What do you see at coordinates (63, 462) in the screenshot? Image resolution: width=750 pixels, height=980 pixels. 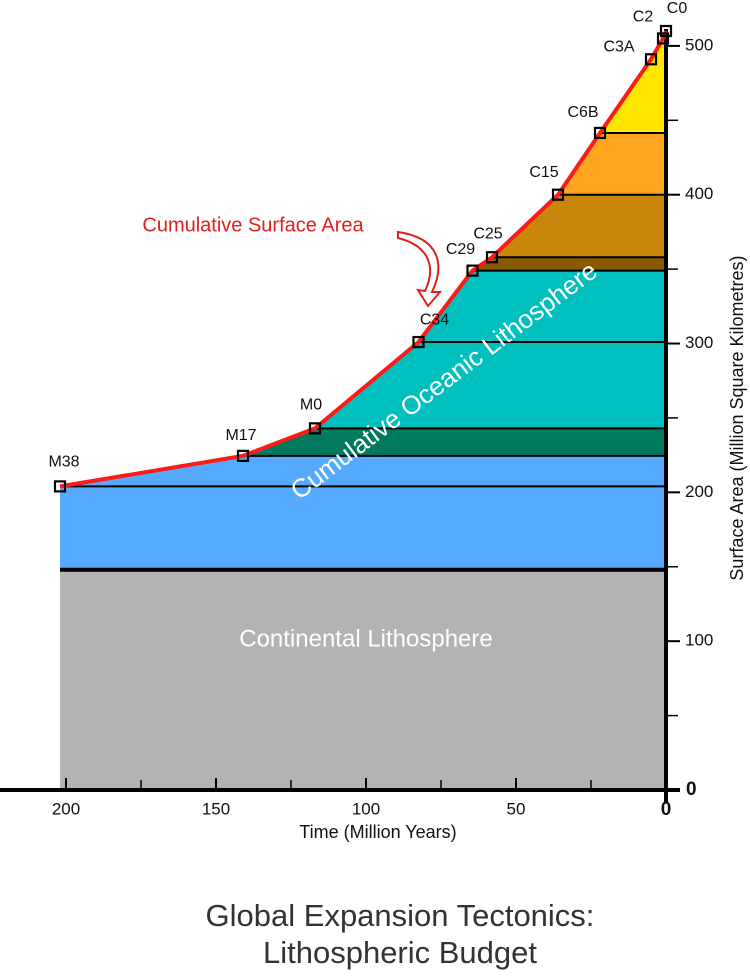 I see `point-label: M38` at bounding box center [63, 462].